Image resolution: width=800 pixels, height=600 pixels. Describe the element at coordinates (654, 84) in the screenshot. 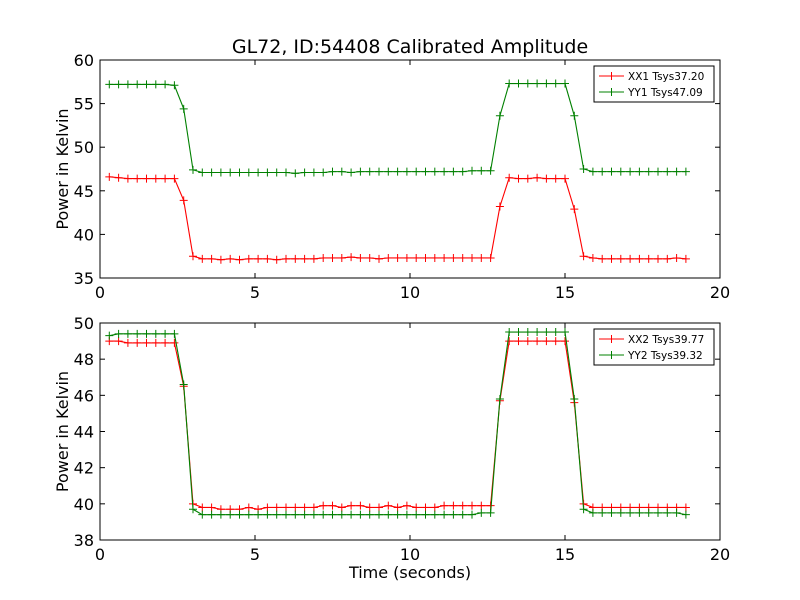

I see `legend-box` at that location.